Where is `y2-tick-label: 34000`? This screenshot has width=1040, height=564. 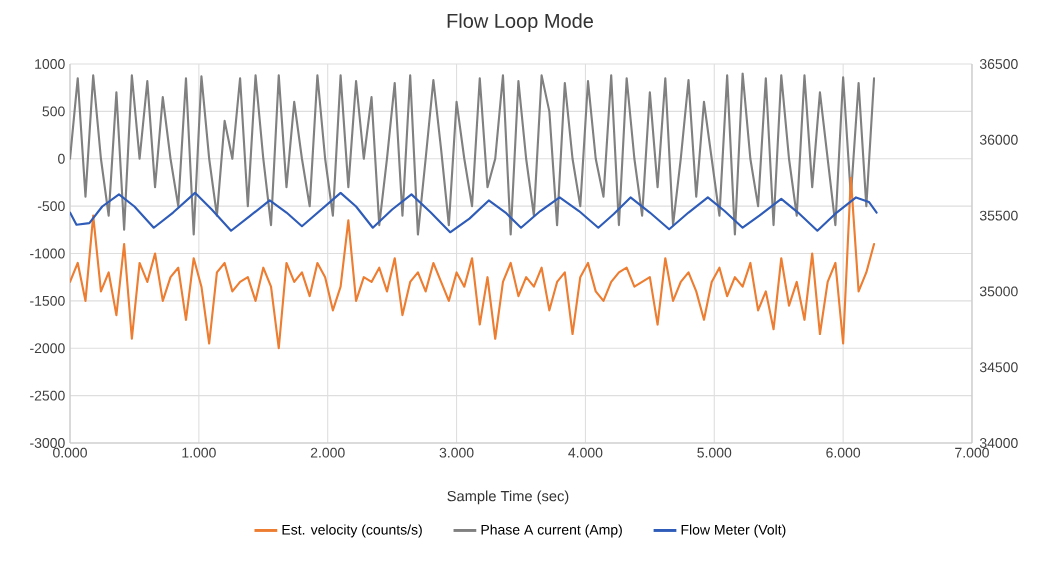
y2-tick-label: 34000 is located at coordinates (998, 443).